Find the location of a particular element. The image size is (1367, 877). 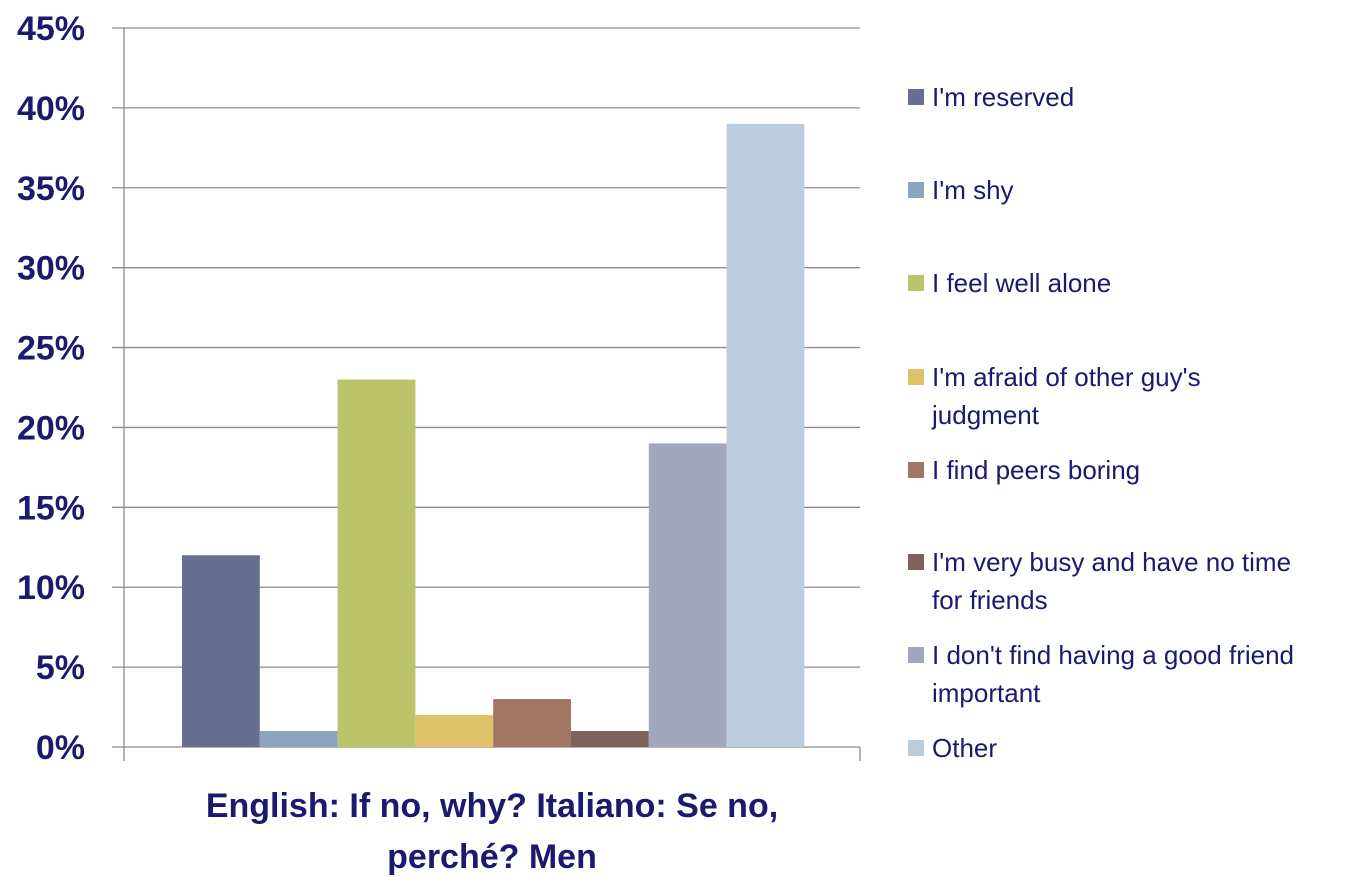

y-tick-label: 0% is located at coordinates (60, 748).